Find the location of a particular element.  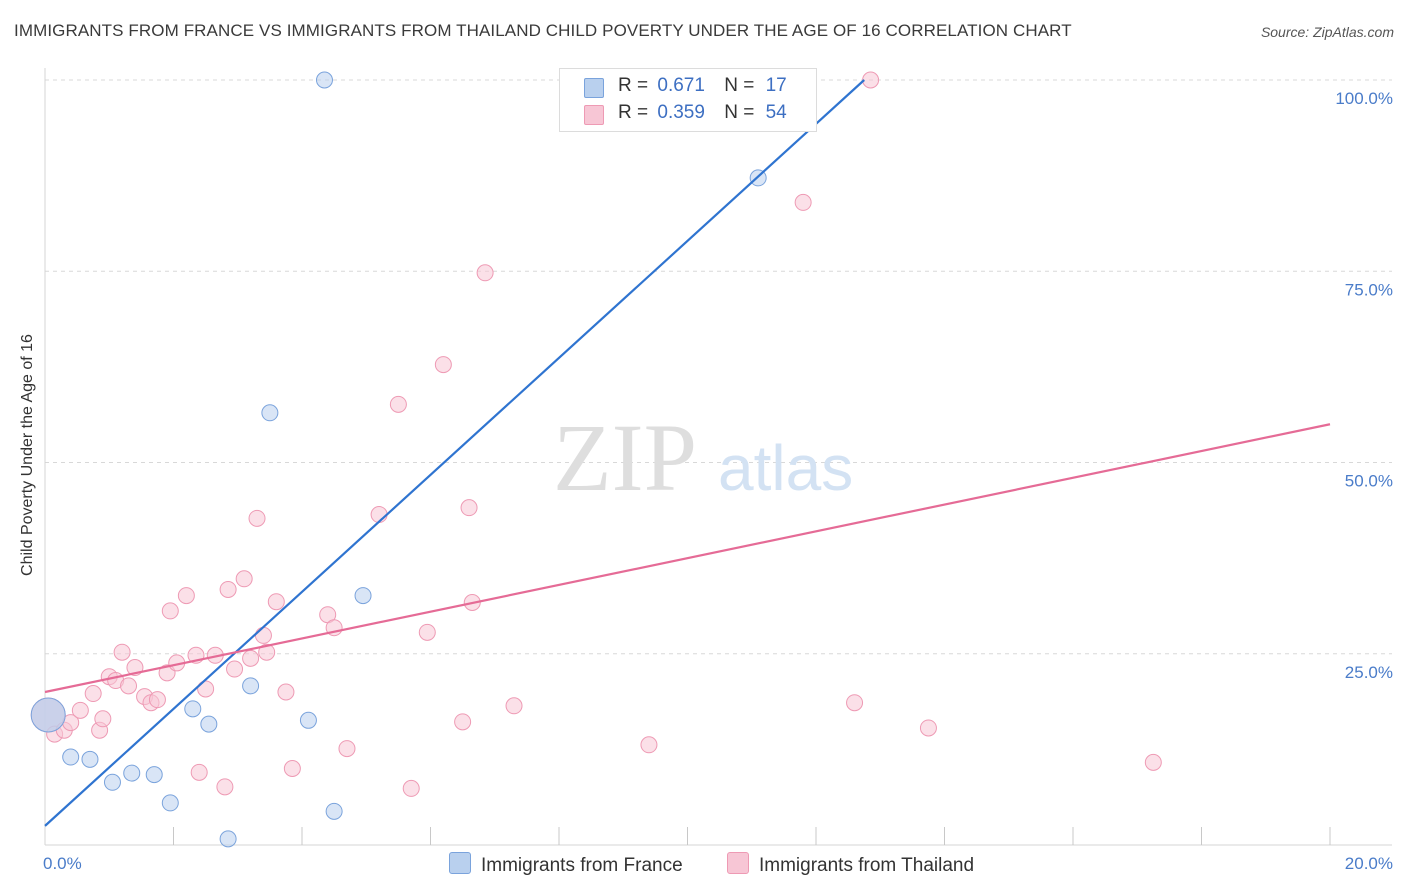

france-n-label: N = is located at coordinates (739, 85).